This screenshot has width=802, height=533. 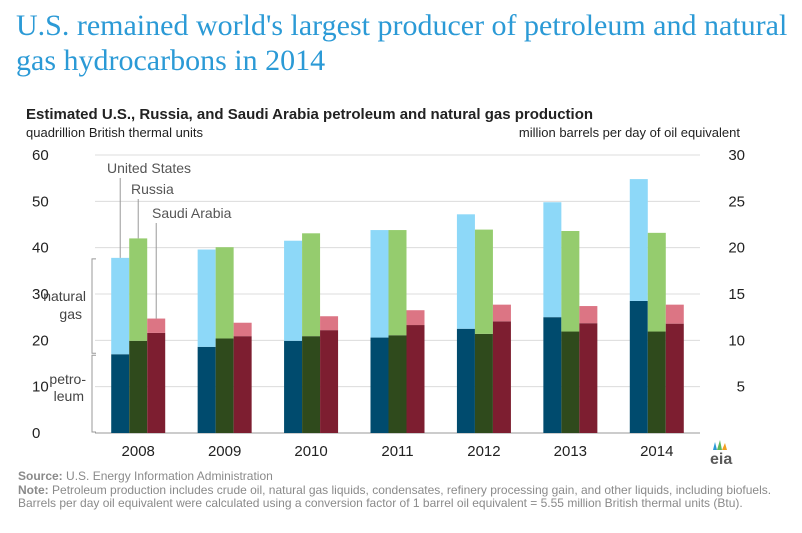 I want to click on bar-saudi-gas-2014, so click(x=674, y=314).